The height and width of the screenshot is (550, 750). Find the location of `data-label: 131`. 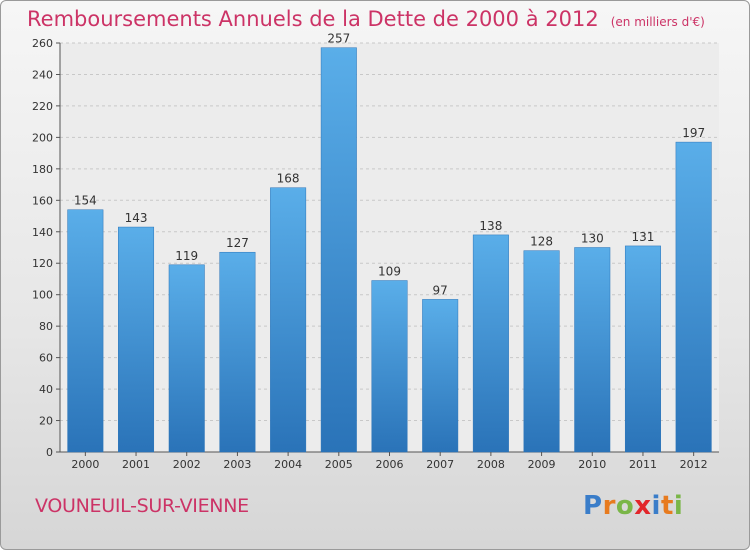

data-label: 131 is located at coordinates (643, 237).